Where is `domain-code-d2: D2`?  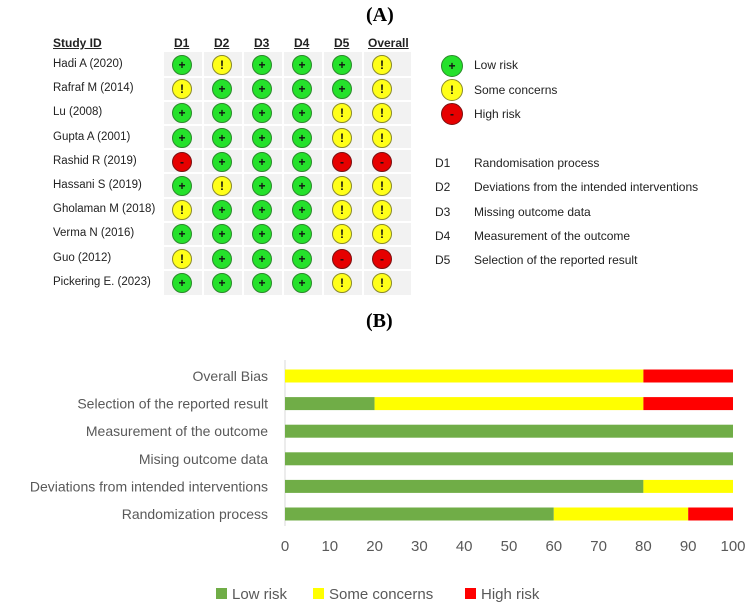 domain-code-d2: D2 is located at coordinates (443, 187).